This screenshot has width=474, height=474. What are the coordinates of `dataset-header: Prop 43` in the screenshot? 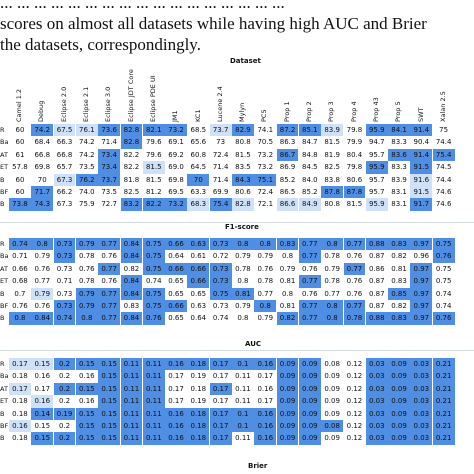 It's located at (375, 109).